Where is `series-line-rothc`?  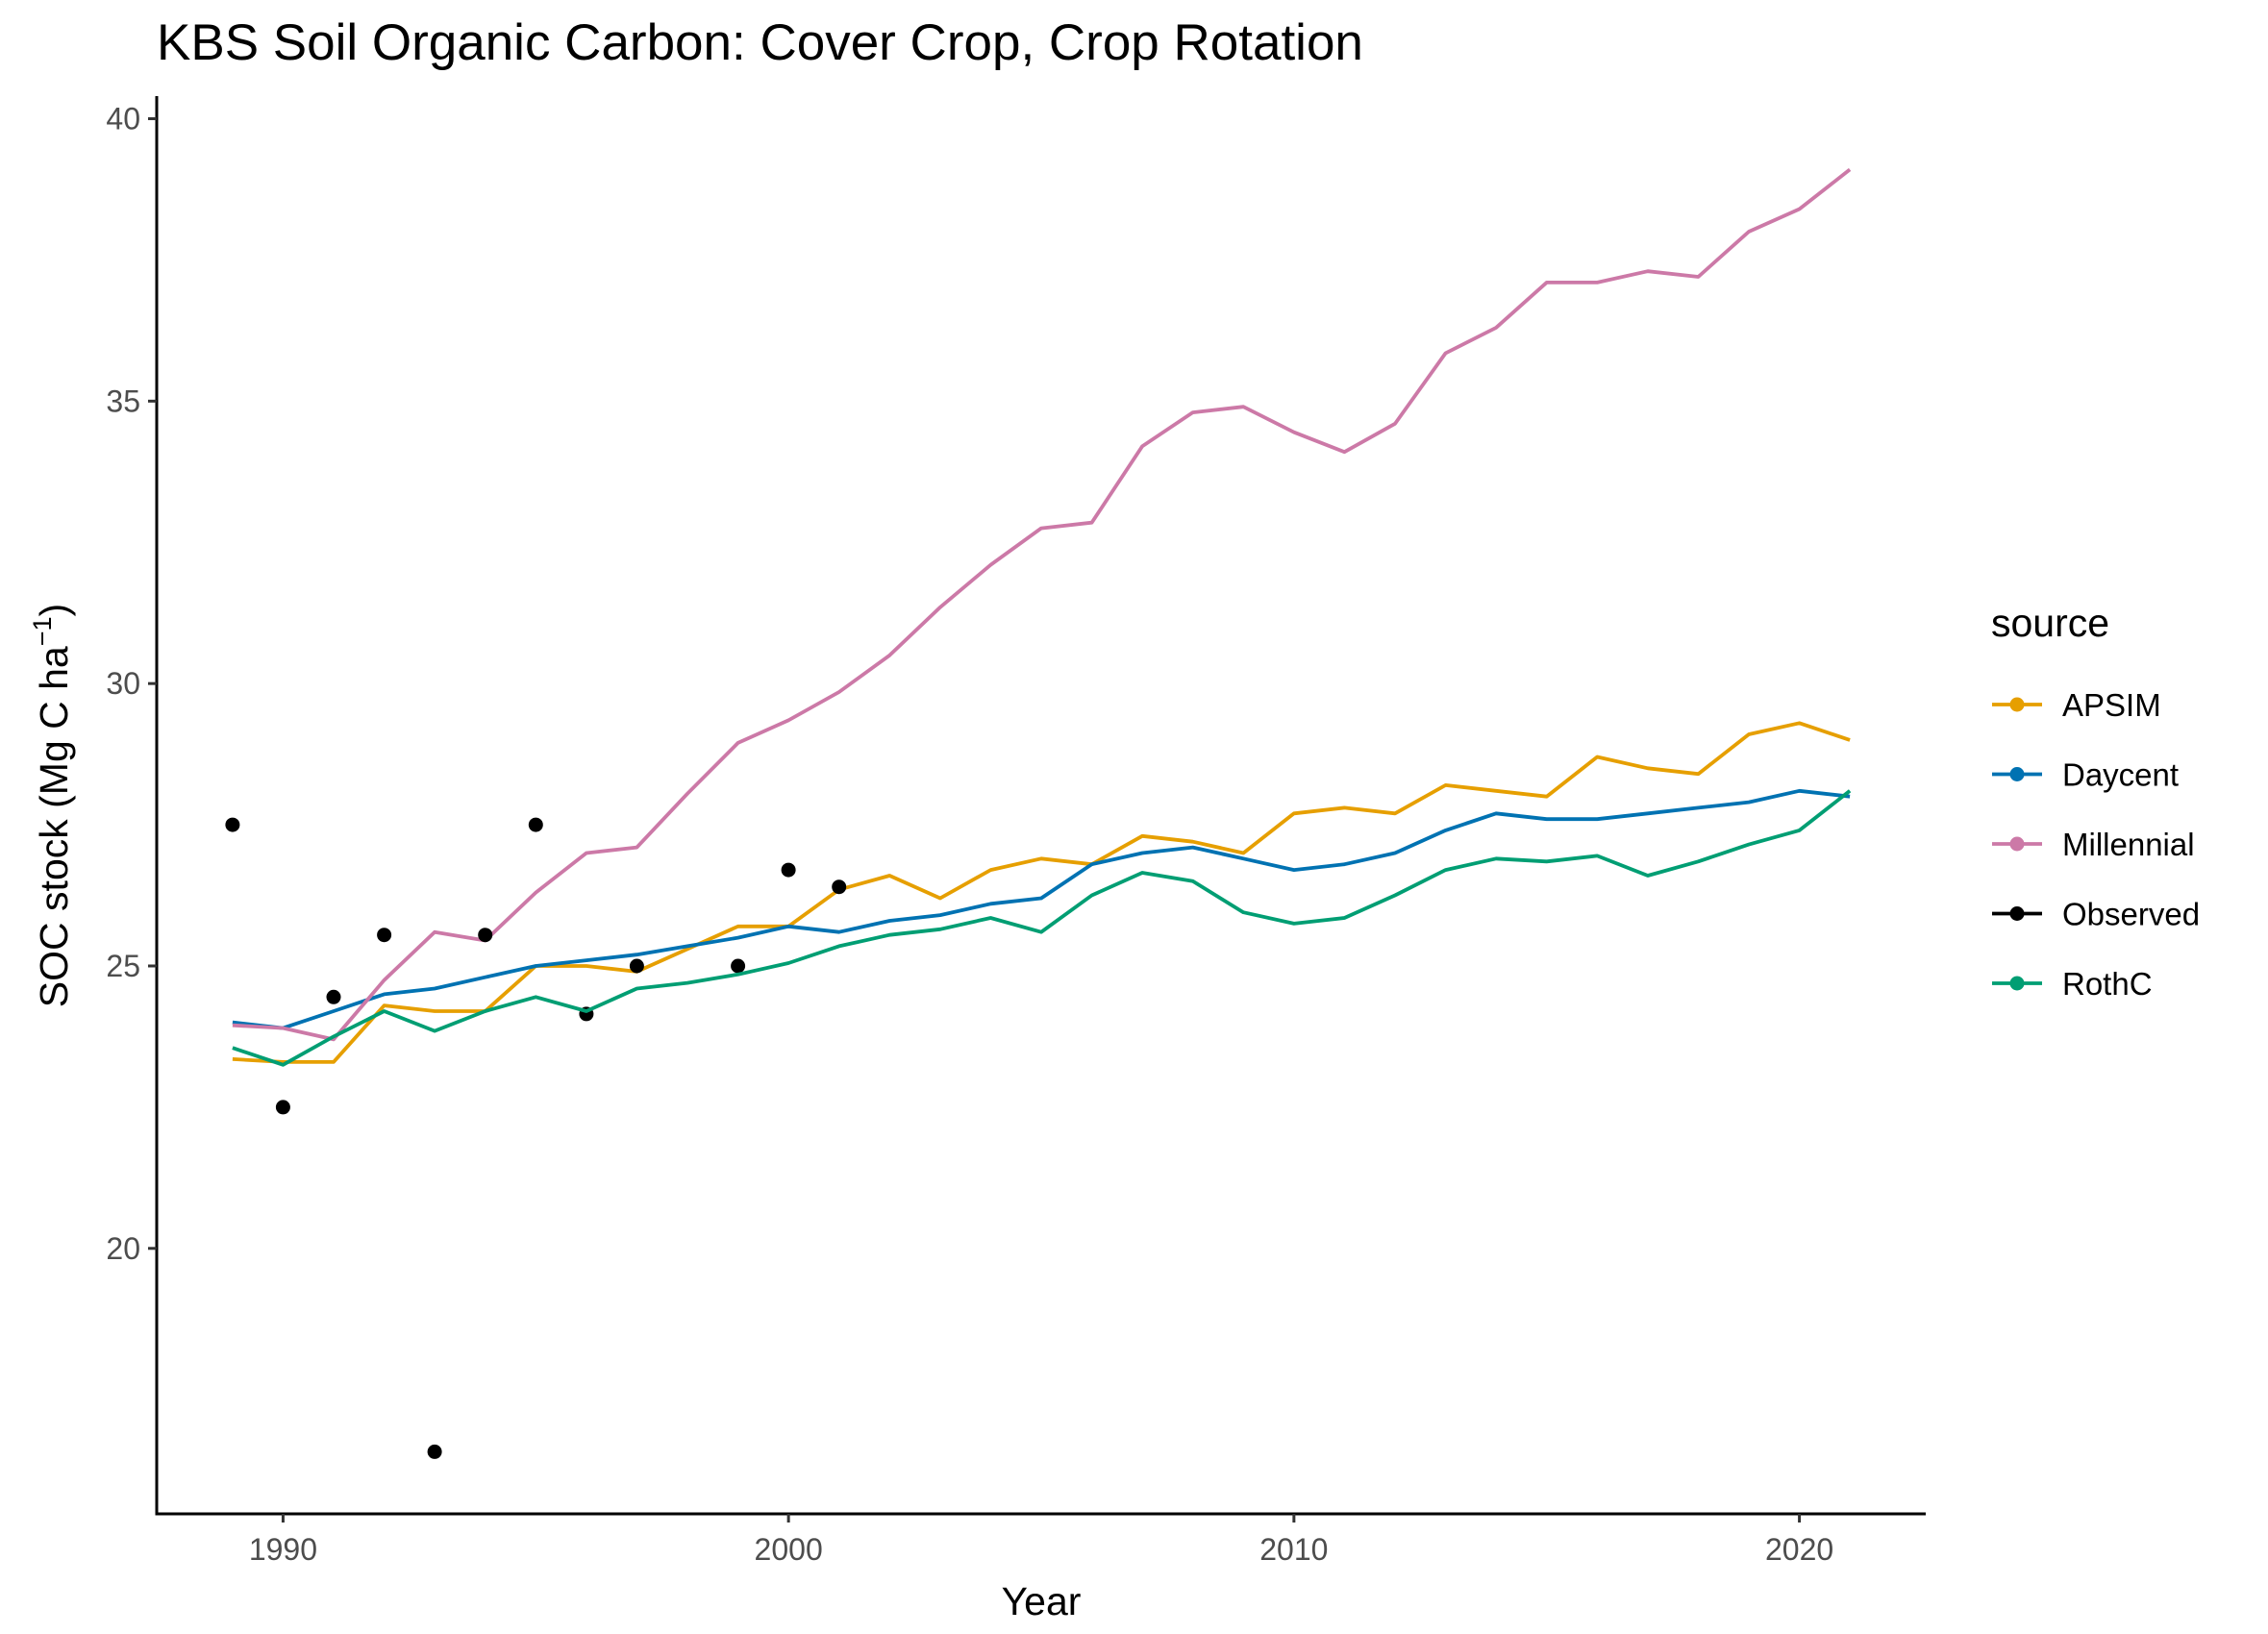
series-line-rothc is located at coordinates (1042, 928).